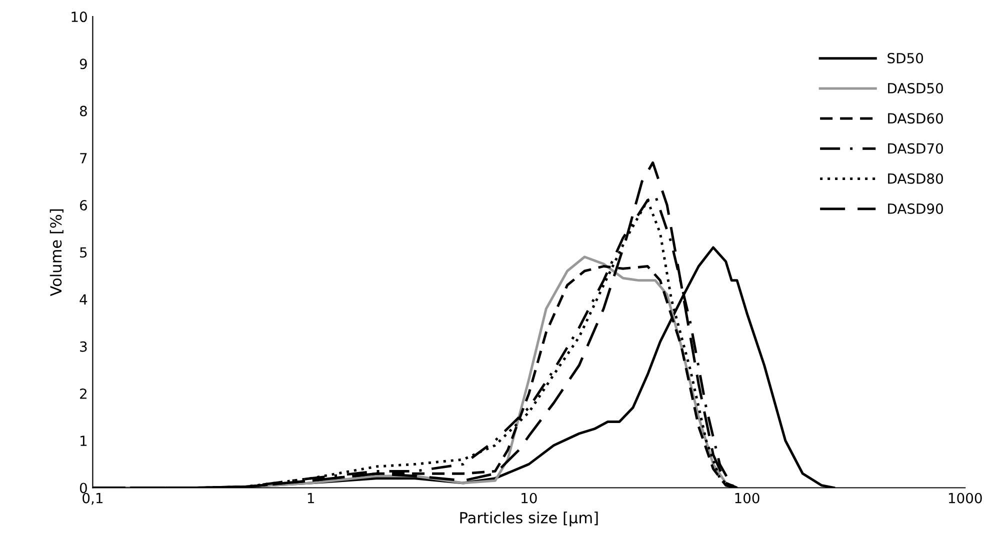  Describe the element at coordinates (83, 252) in the screenshot. I see `y-tick-label: 5` at that location.